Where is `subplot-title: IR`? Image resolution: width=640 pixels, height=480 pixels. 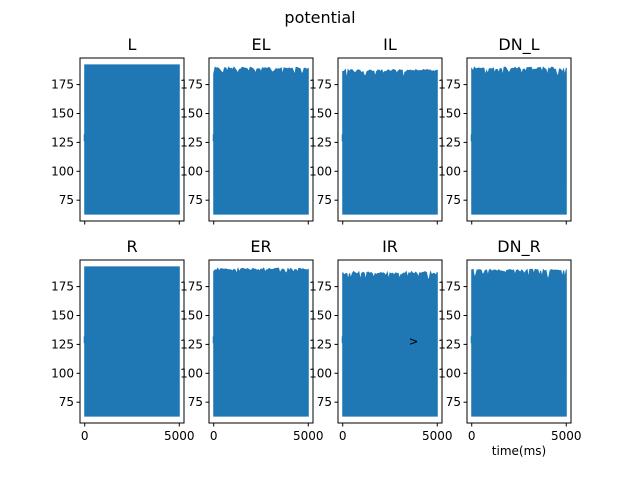
subplot-title: IR is located at coordinates (390, 246).